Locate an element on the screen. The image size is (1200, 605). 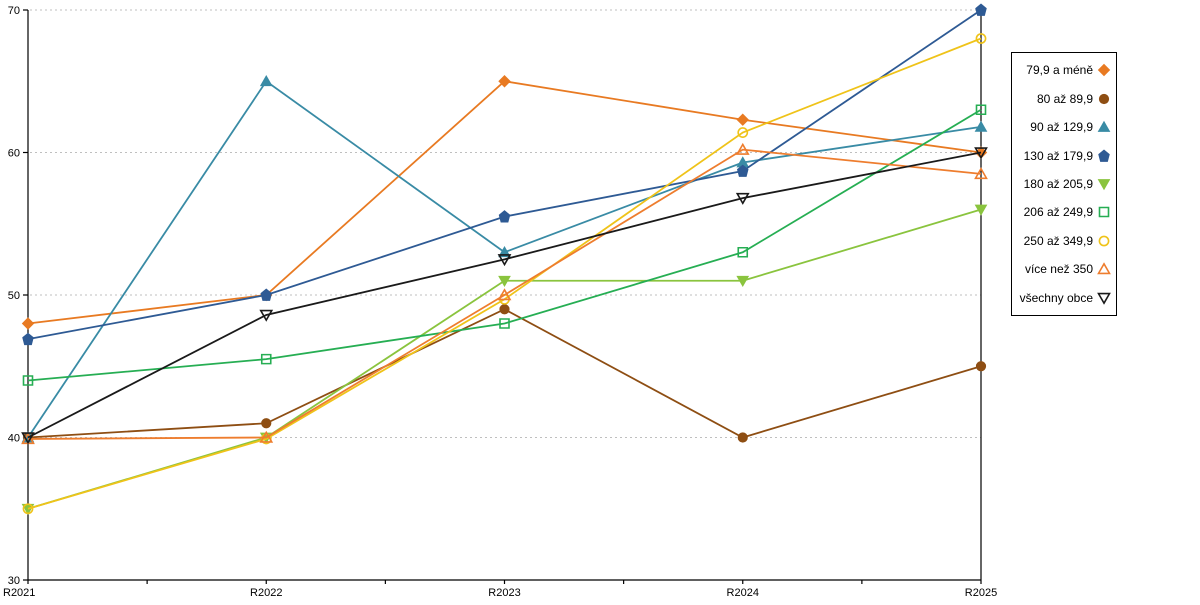
x-tick-label: R2025 is located at coordinates (981, 593).